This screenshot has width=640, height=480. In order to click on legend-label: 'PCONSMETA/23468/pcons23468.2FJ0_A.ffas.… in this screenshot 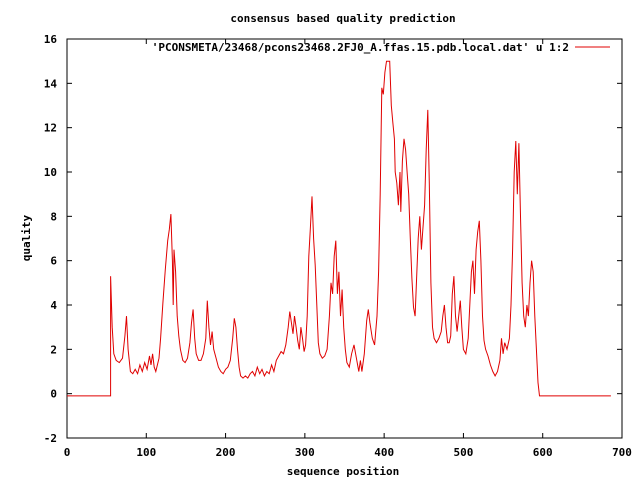, I will do `click(360, 47)`.